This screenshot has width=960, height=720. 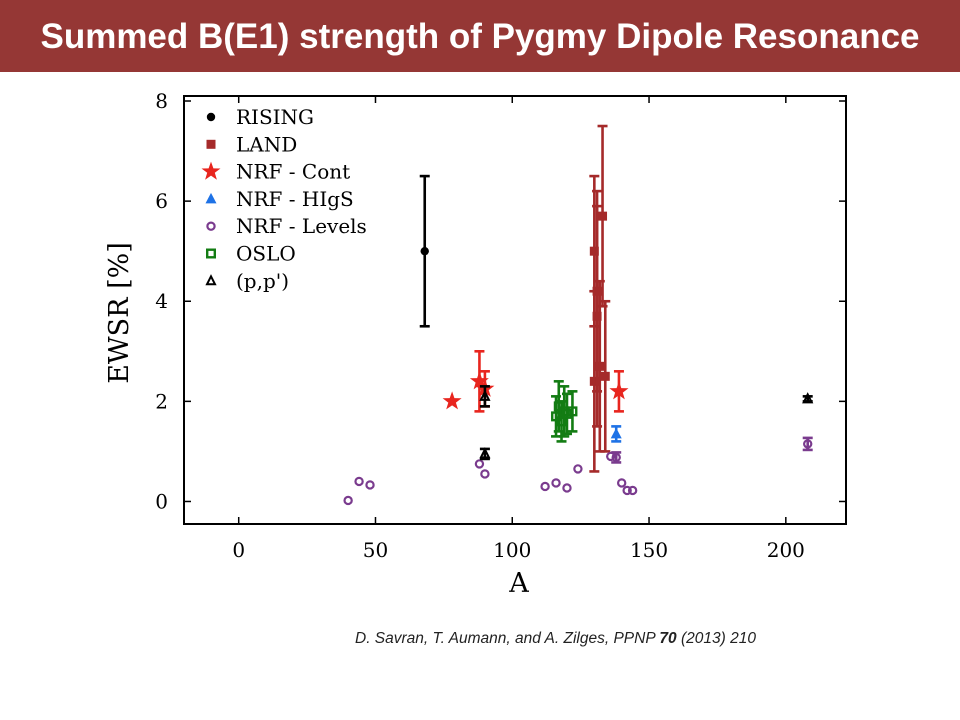 I want to click on x-tick-label: 150, so click(x=649, y=550).